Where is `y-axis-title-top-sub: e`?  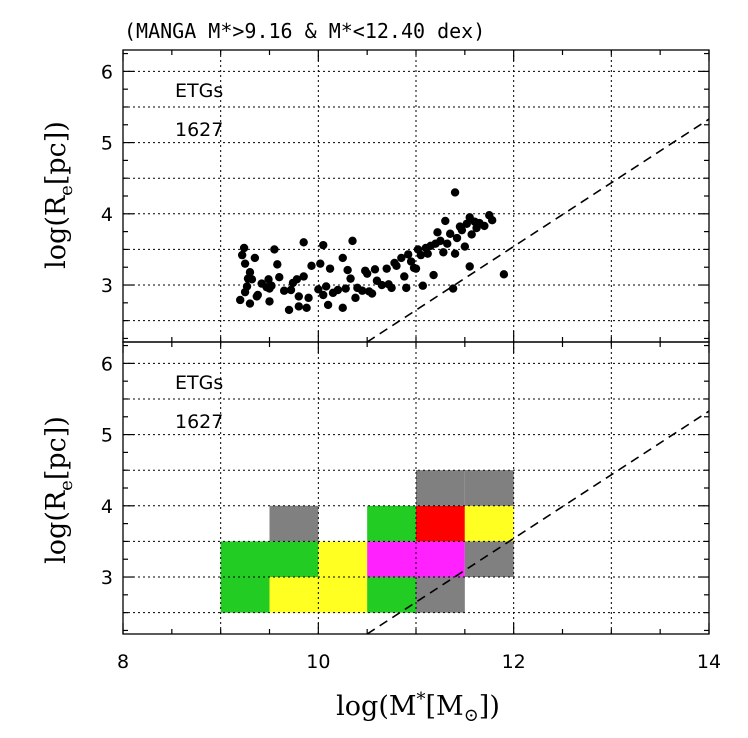
y-axis-title-top-sub: e is located at coordinates (66, 190).